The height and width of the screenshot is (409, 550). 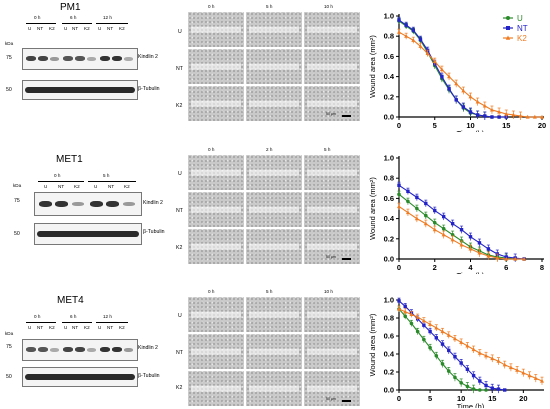 I want to click on x-tick-label: 20, so click(x=542, y=125).